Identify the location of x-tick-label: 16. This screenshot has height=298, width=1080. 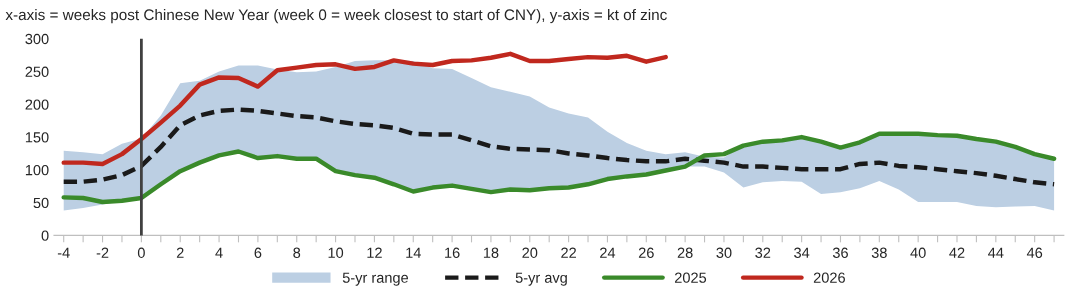
(452, 252).